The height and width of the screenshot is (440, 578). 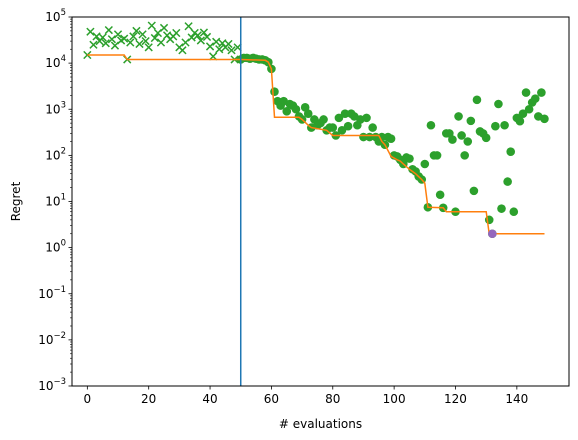 I want to click on x-tick-label: 40, so click(x=209, y=399).